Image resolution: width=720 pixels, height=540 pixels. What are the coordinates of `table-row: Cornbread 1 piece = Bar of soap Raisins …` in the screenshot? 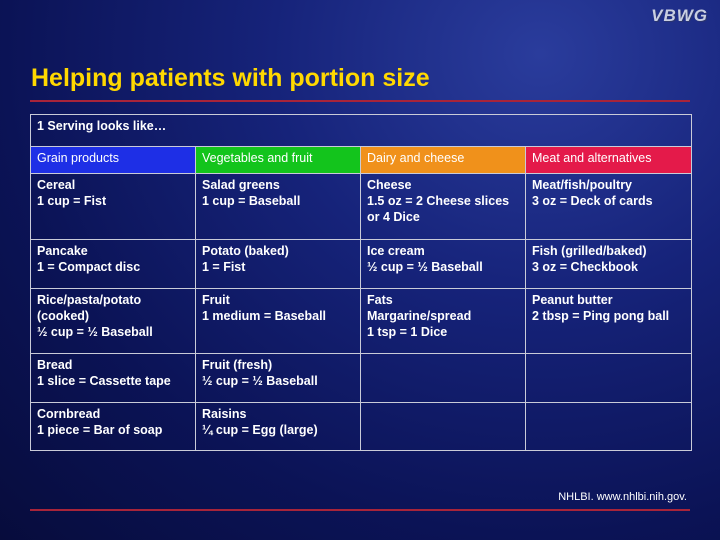 It's located at (361, 426).